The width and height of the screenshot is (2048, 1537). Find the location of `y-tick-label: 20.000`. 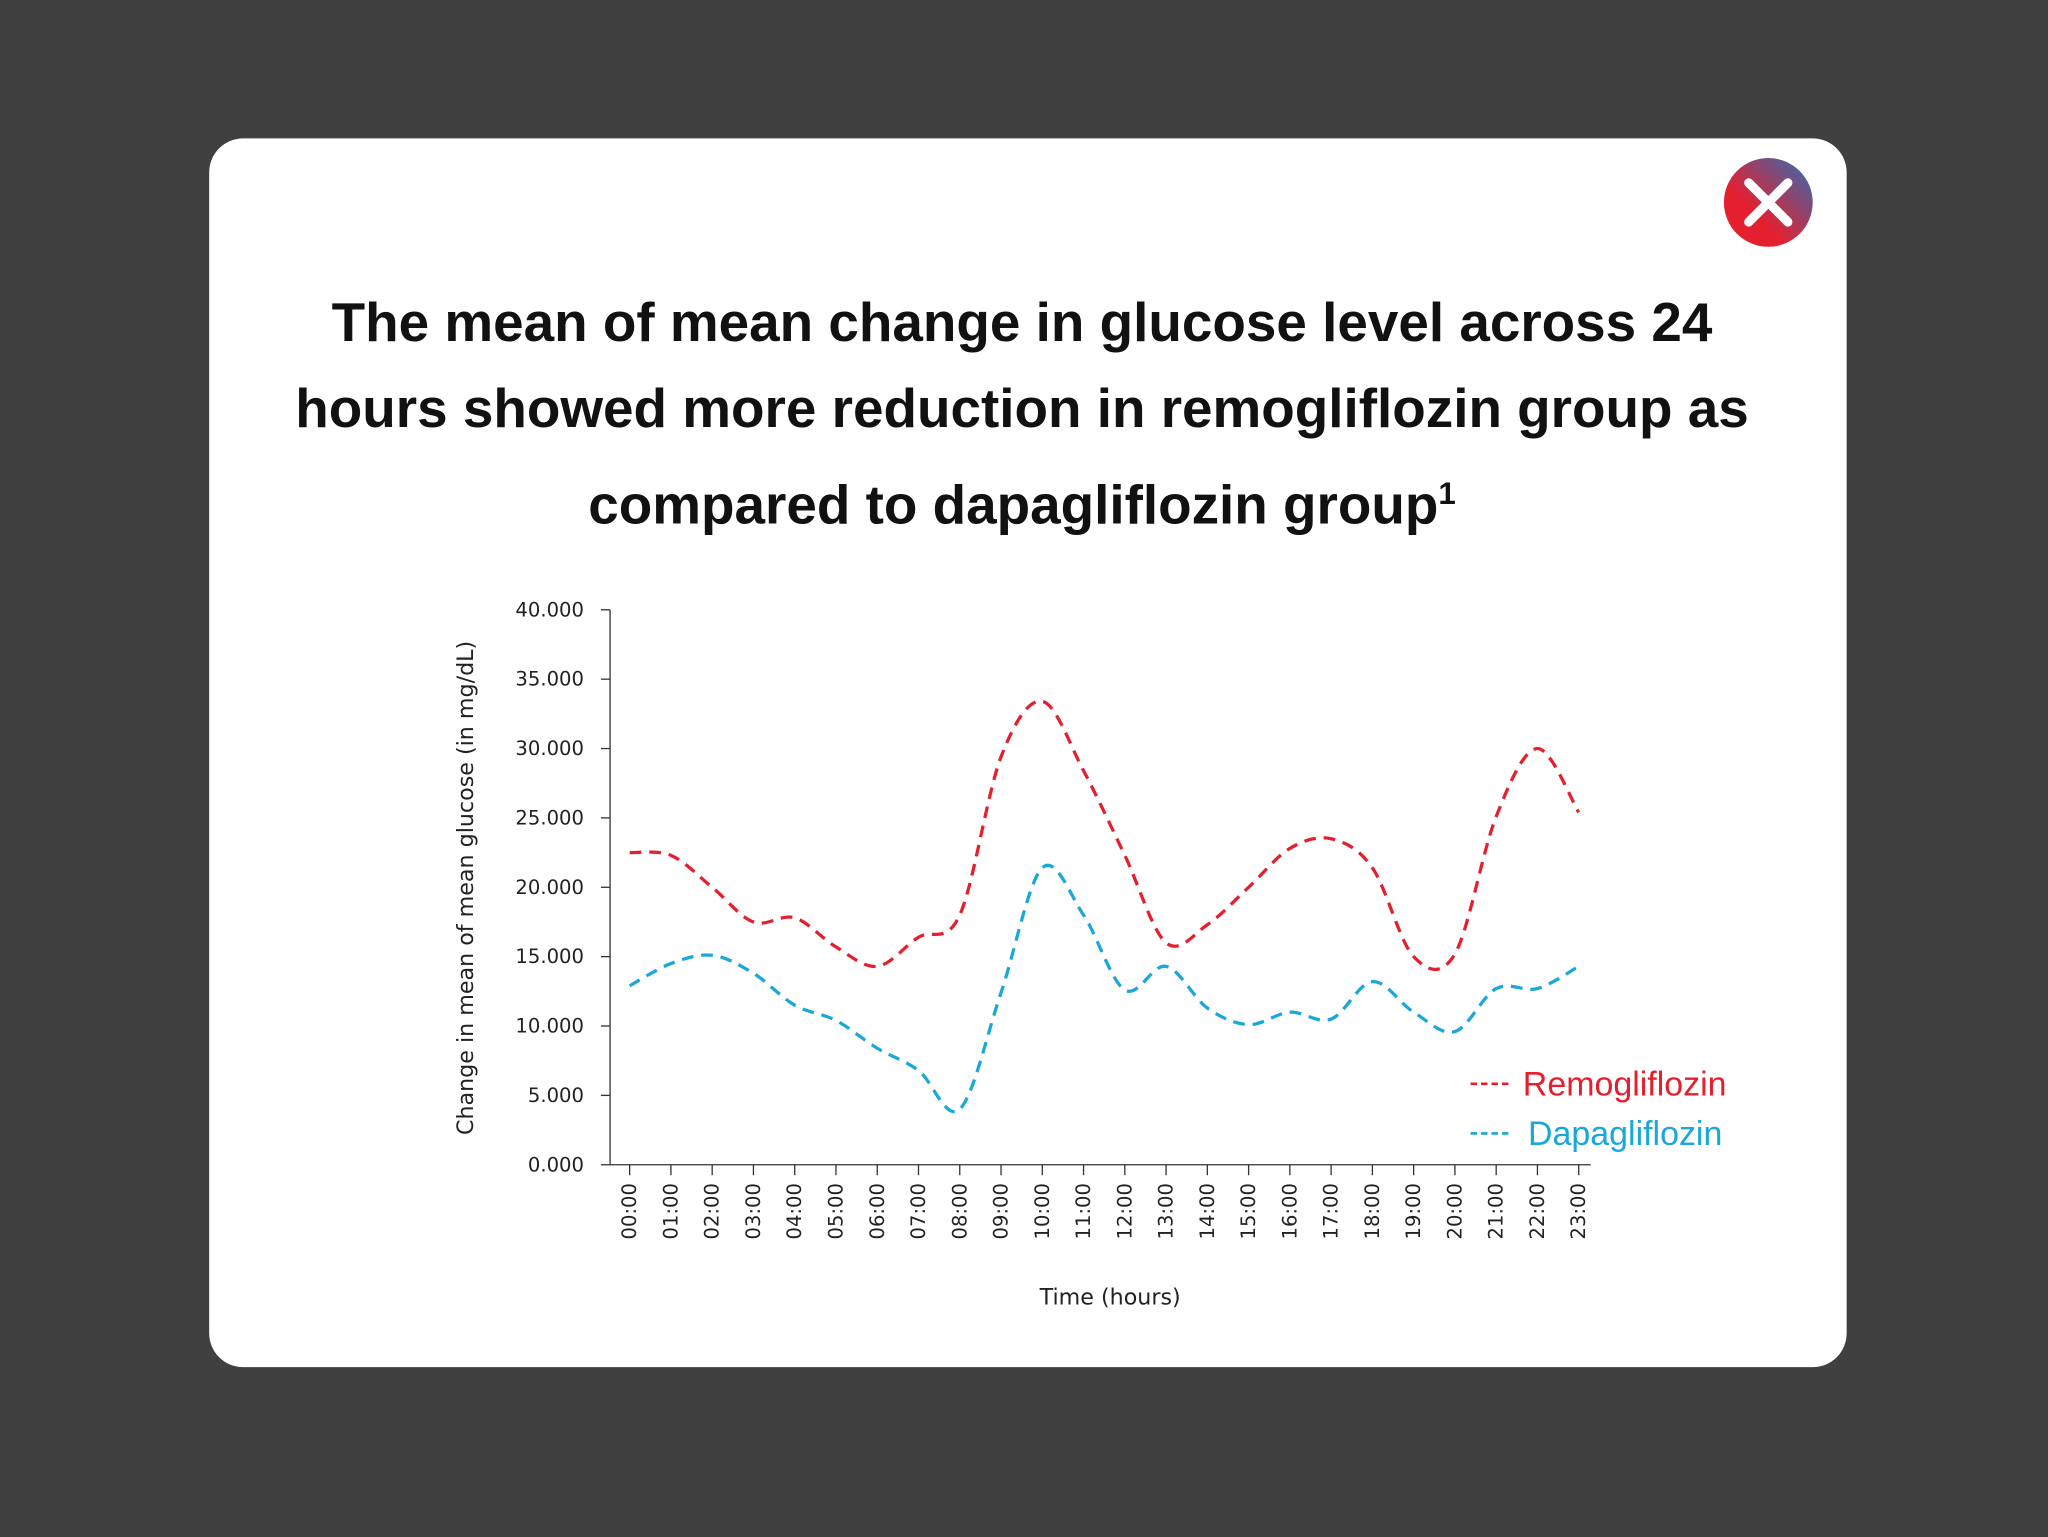

y-tick-label: 20.000 is located at coordinates (549, 887).